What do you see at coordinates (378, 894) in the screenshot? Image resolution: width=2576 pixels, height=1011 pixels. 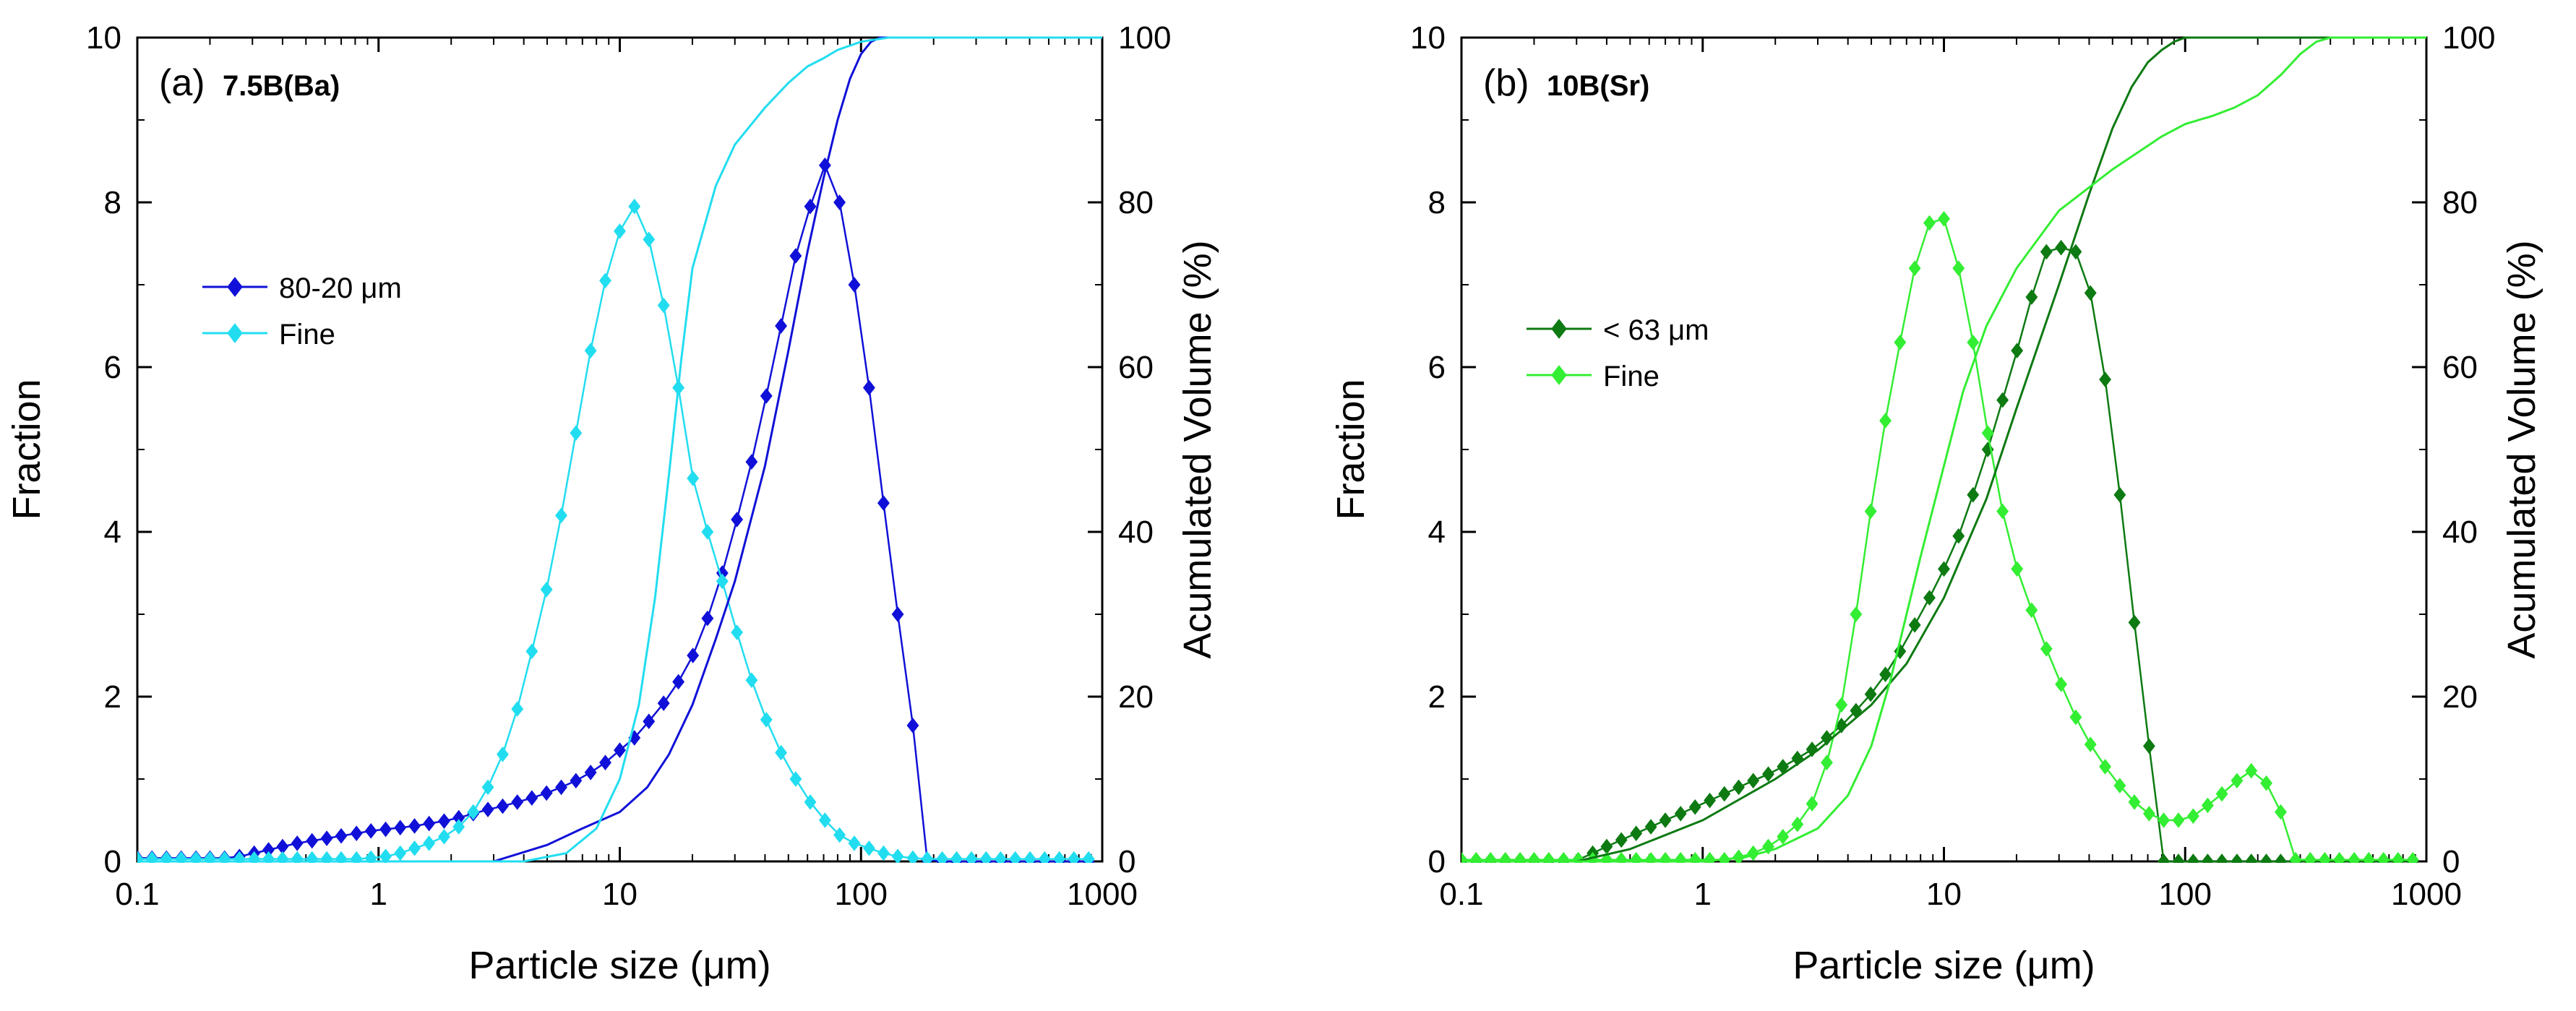 I see `x-tick-label: 1` at bounding box center [378, 894].